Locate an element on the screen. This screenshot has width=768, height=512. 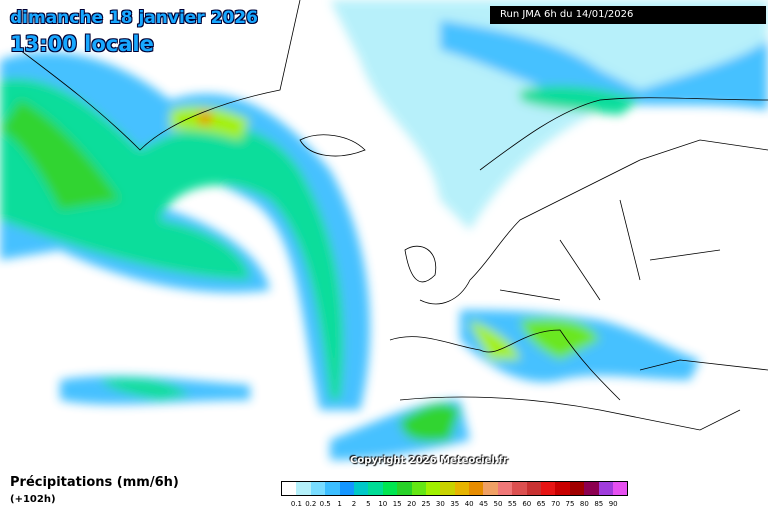
legend-label: 55 is located at coordinates (512, 504).